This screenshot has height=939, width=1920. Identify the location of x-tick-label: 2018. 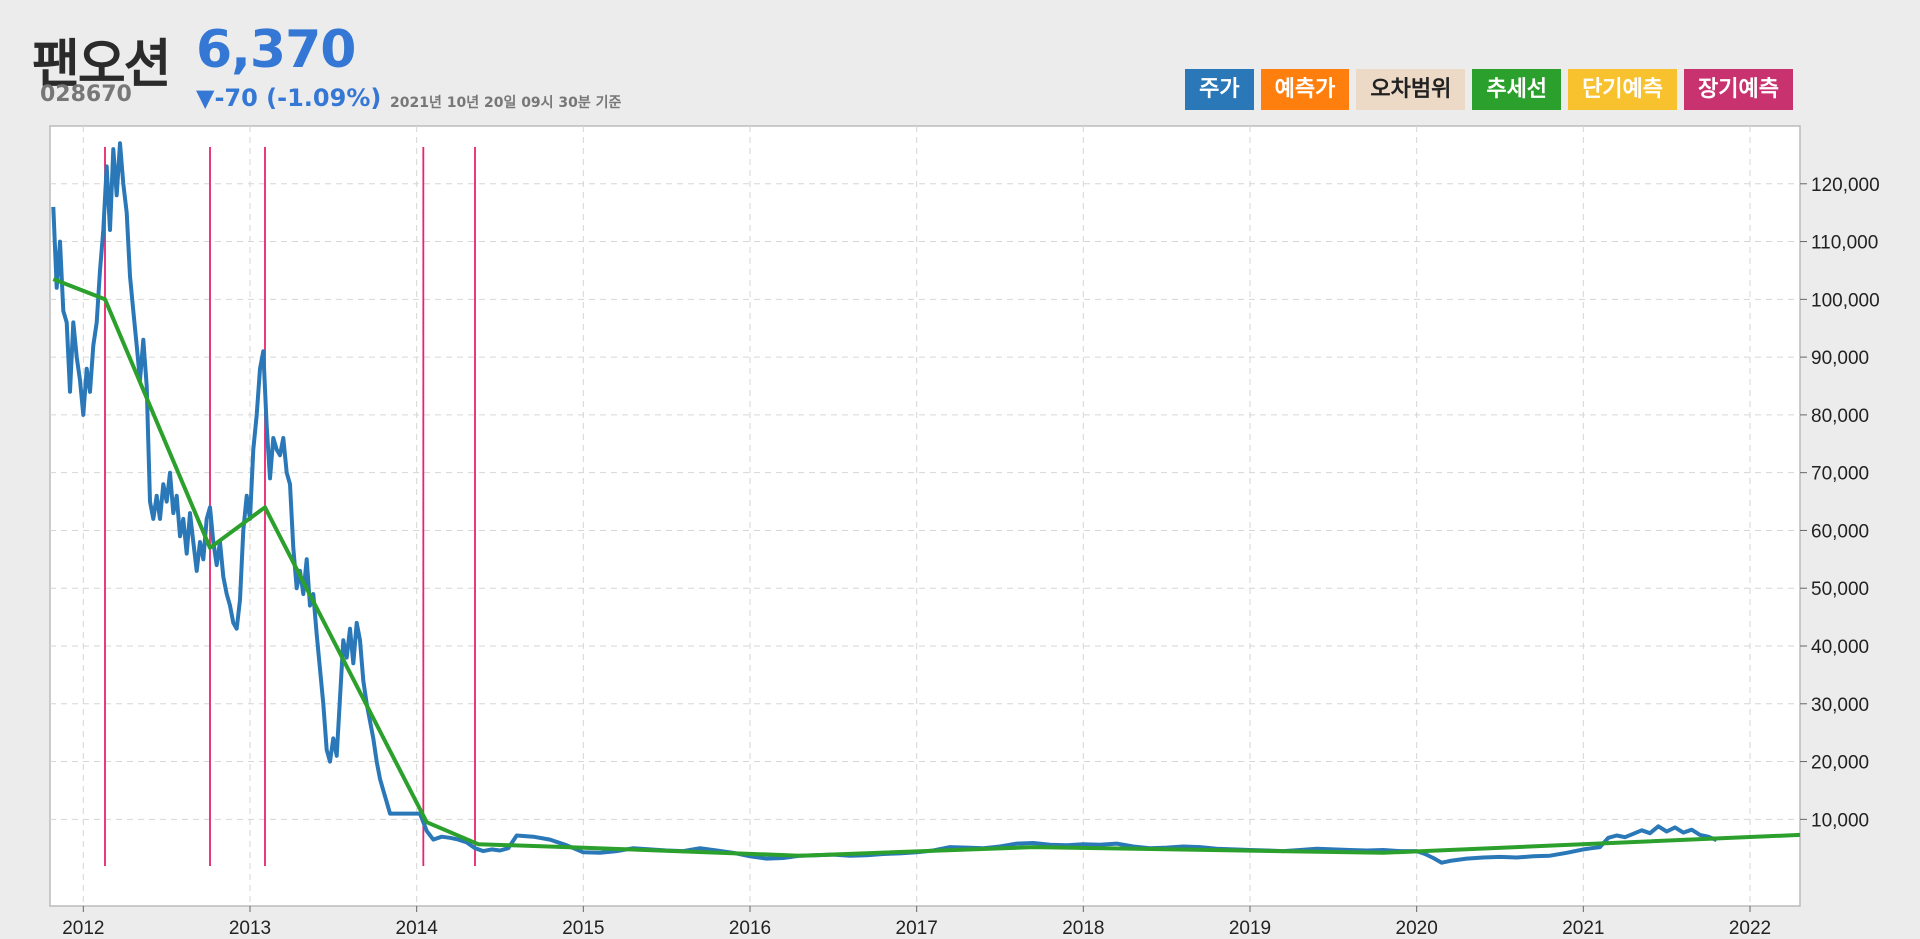
(1083, 928).